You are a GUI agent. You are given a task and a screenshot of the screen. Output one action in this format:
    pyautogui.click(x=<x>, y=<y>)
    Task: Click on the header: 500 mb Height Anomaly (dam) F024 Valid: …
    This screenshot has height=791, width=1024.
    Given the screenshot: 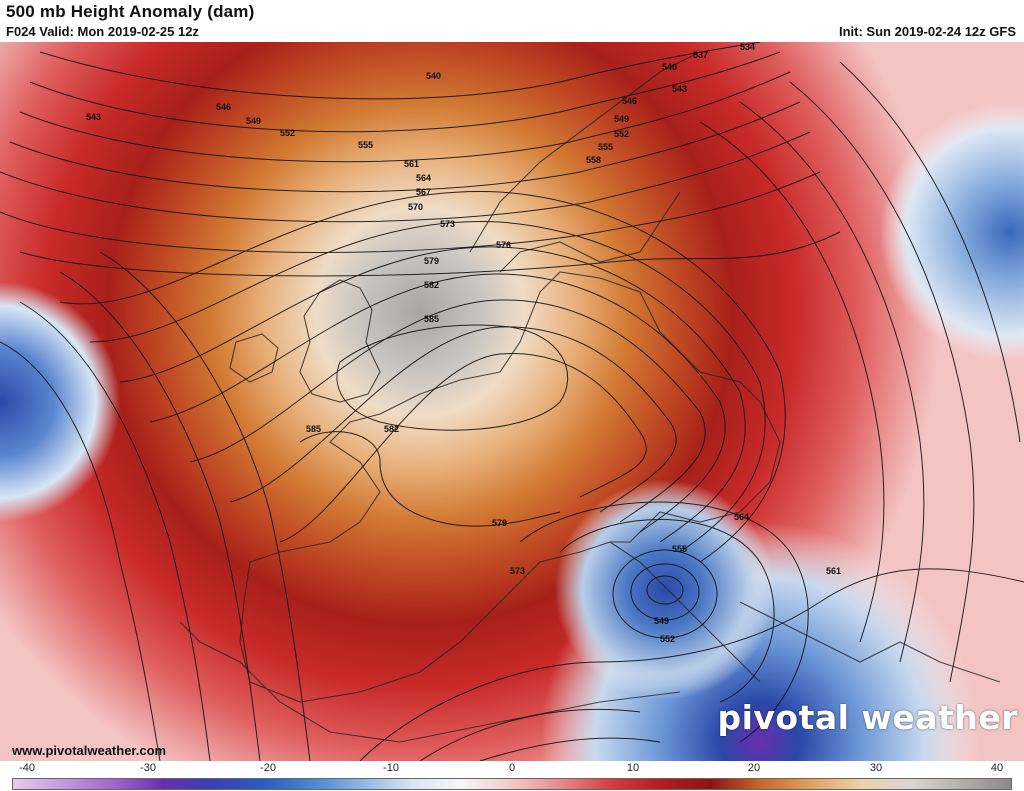 What is the action you would take?
    pyautogui.click(x=512, y=21)
    